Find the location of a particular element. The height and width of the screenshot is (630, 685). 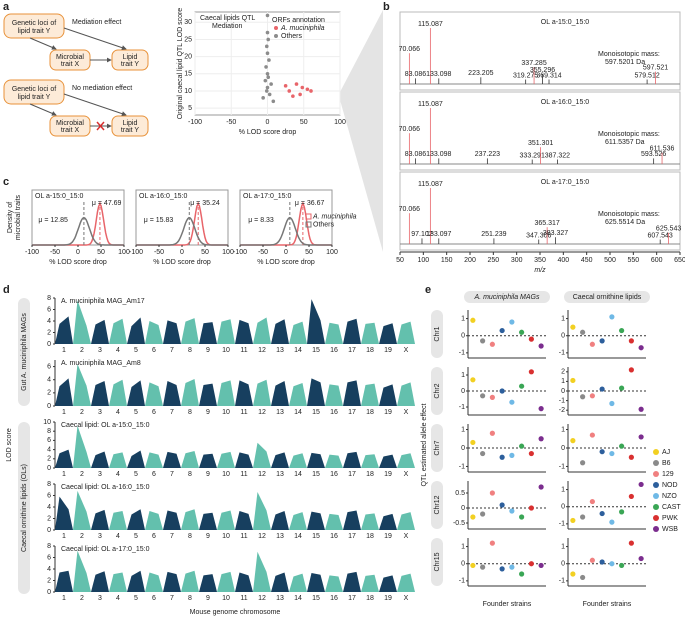

track-title: A. muciniphila MAG_Am8 is located at coordinates (101, 363).